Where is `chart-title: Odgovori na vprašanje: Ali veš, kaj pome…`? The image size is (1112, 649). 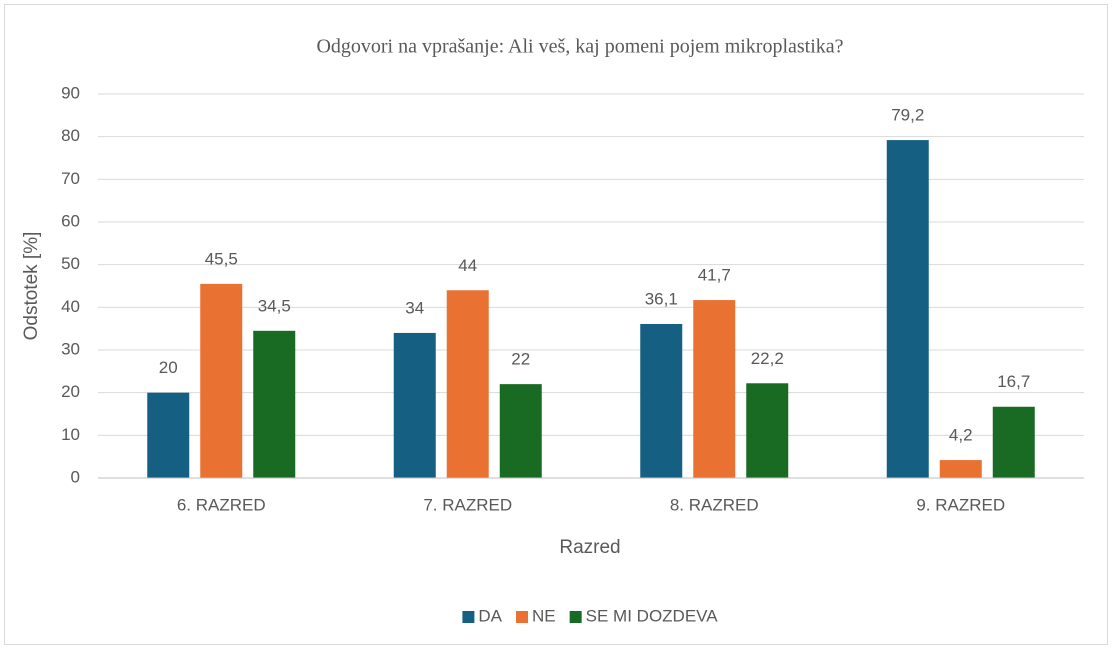
chart-title: Odgovori na vprašanje: Ali veš, kaj pome… is located at coordinates (579, 47).